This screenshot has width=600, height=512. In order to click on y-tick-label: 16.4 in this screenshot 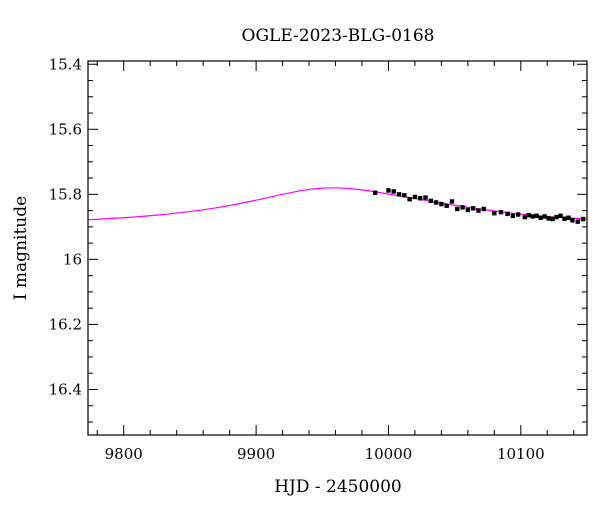, I will do `click(65, 389)`.